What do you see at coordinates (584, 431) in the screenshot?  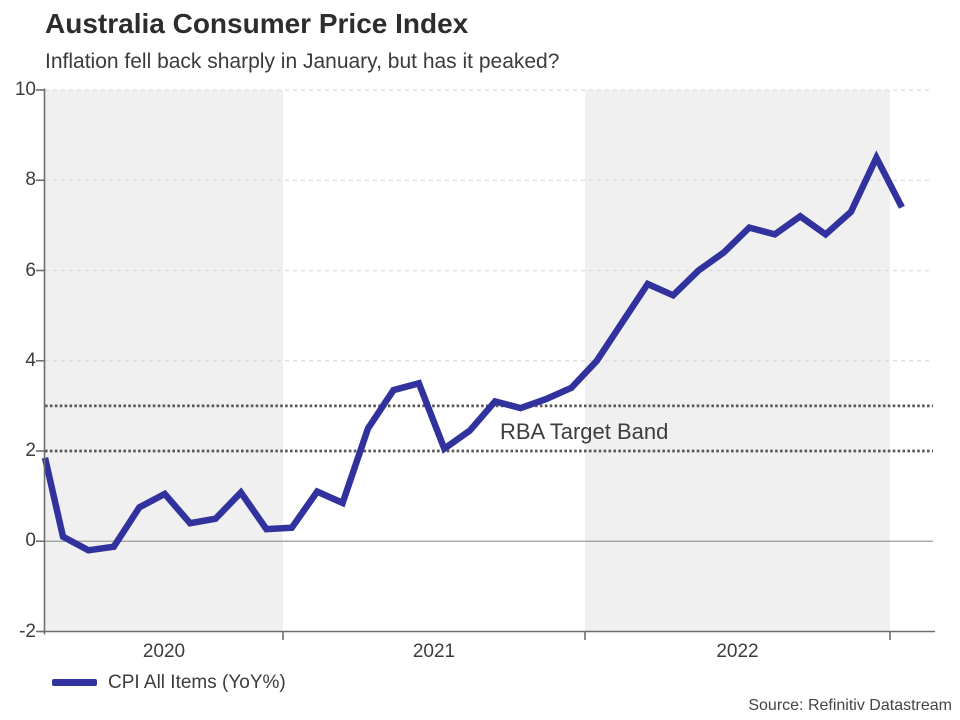 I see `rba-target-band-label: RBA Target Band` at bounding box center [584, 431].